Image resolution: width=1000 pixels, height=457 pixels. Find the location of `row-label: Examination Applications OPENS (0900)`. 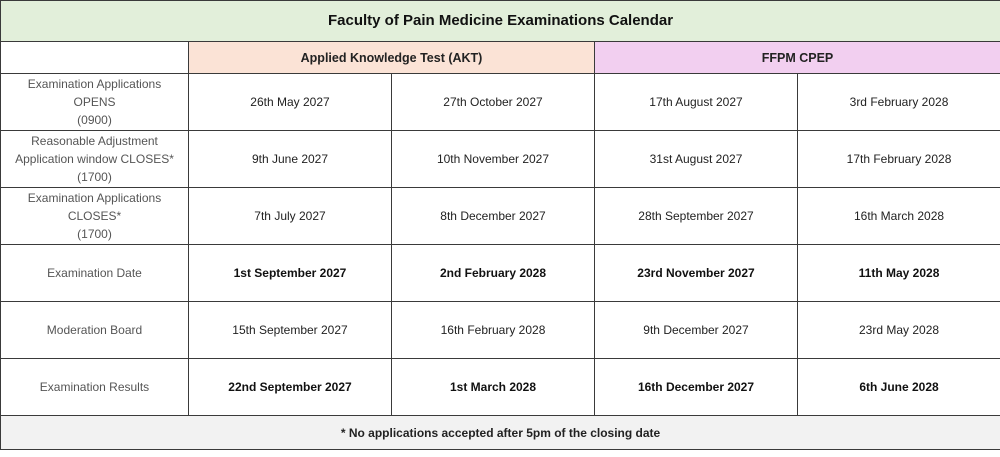

row-label: Examination Applications OPENS (0900) is located at coordinates (94, 102).